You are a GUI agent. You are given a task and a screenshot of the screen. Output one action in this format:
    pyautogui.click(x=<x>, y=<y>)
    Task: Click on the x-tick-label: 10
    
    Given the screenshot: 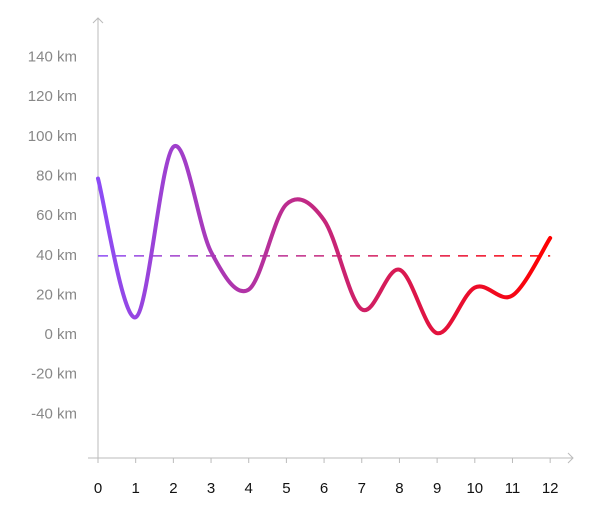 What is the action you would take?
    pyautogui.click(x=474, y=488)
    